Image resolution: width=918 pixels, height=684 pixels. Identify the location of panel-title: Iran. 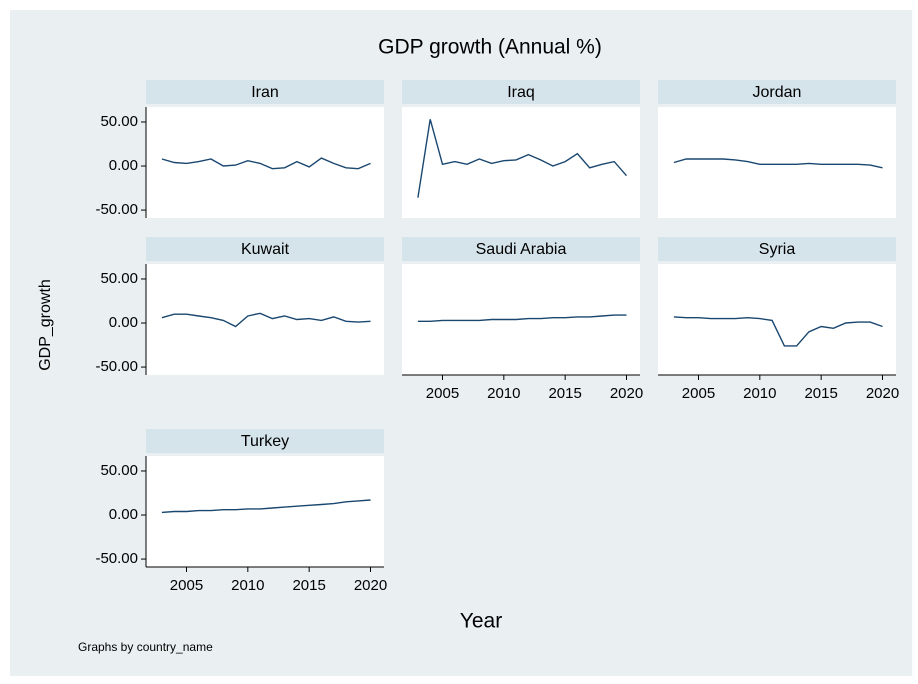
(265, 92).